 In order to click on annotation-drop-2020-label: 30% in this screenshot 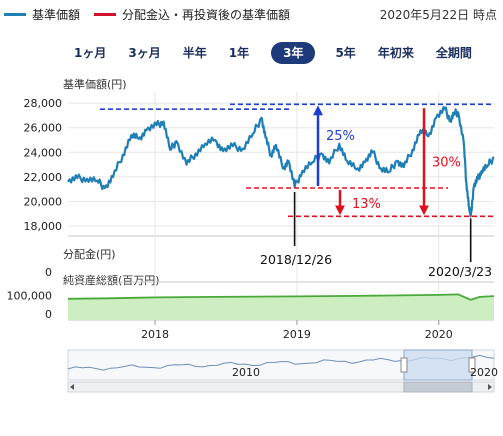, I will do `click(446, 162)`.